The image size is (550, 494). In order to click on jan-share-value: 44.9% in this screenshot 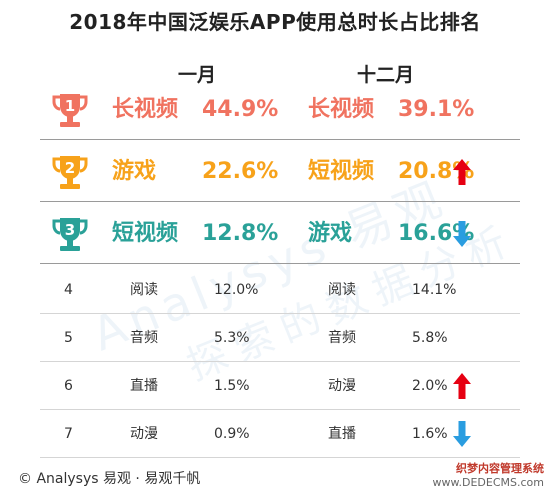, I will do `click(240, 109)`.